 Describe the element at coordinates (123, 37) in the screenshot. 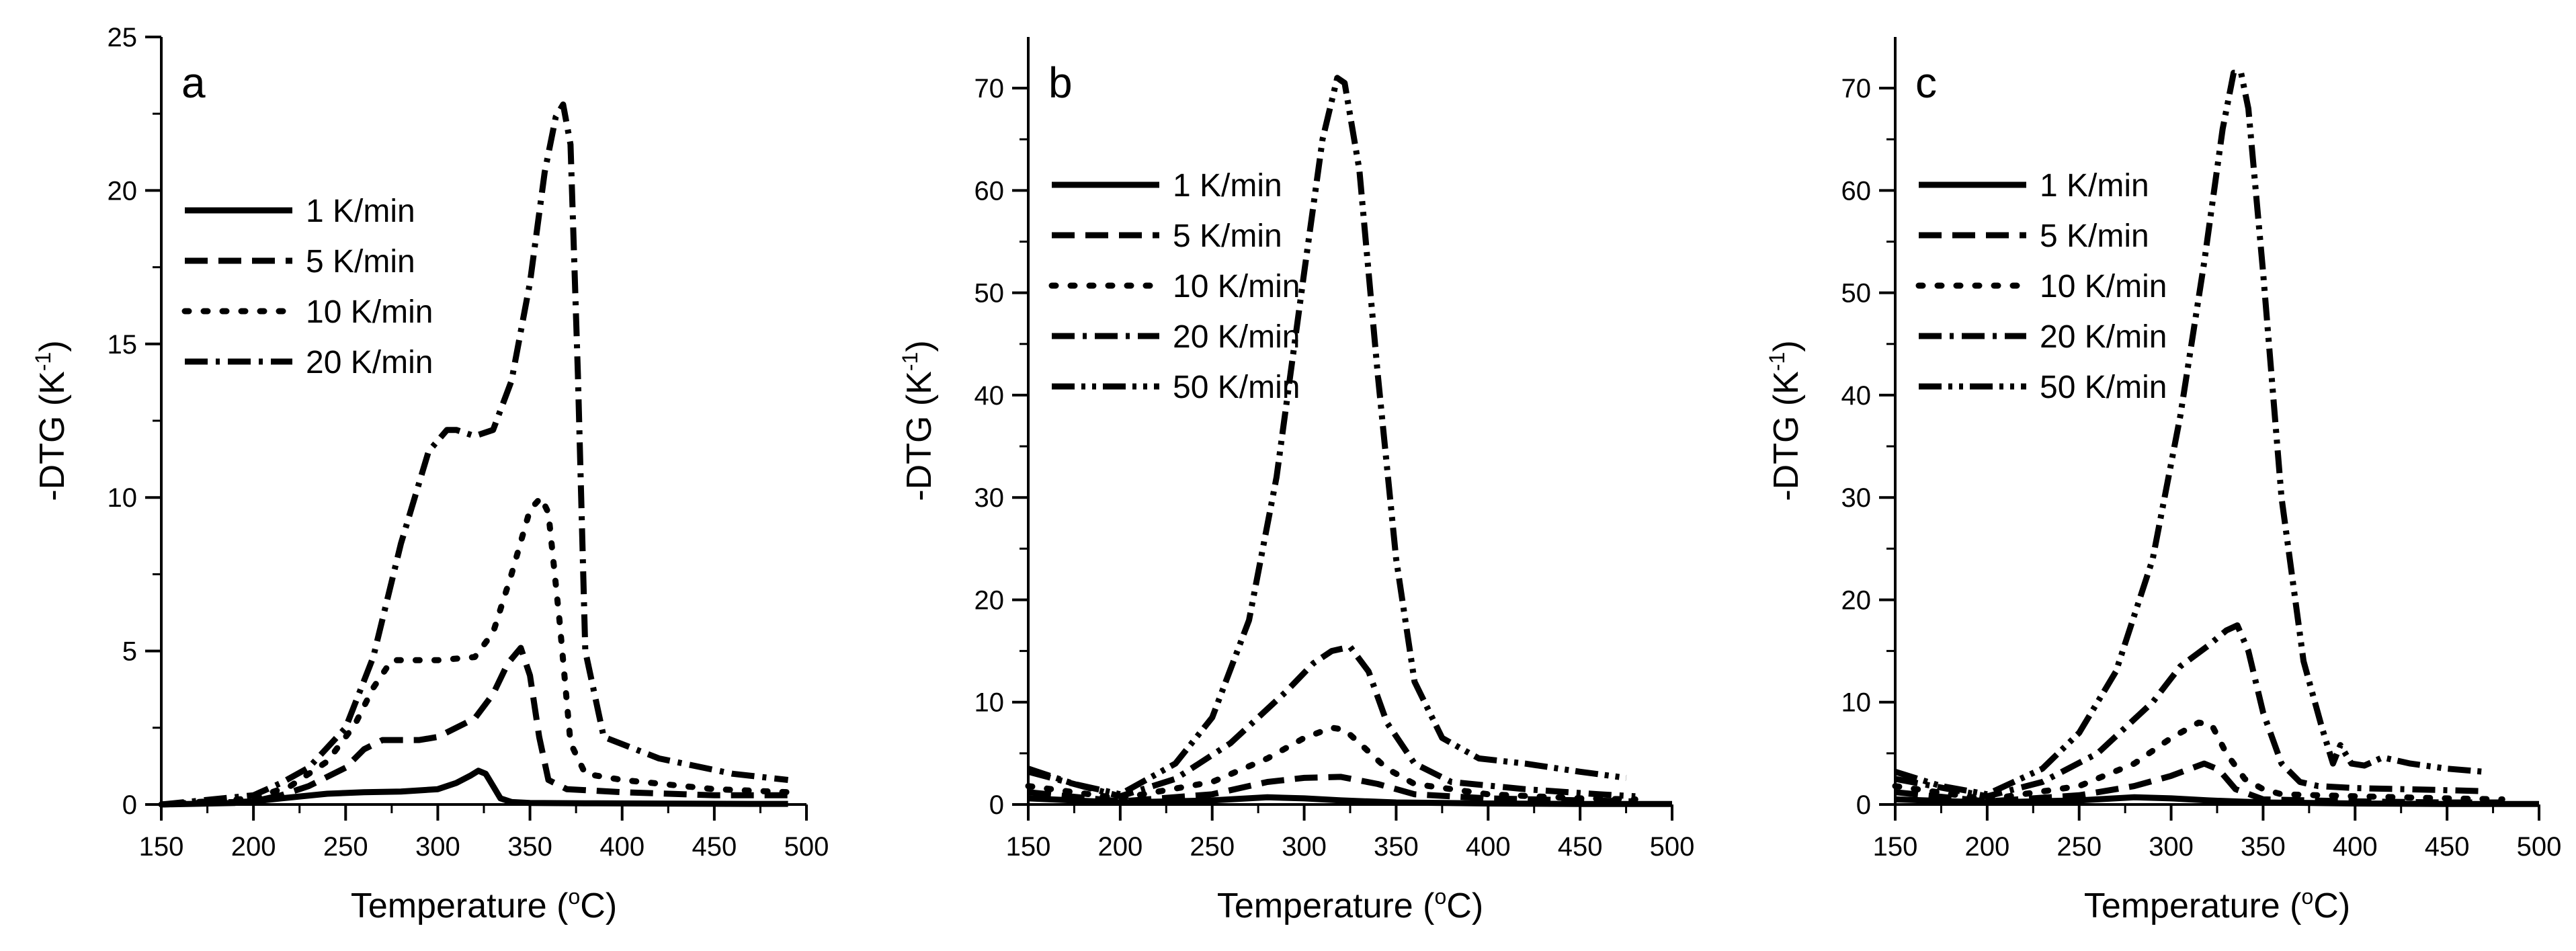

I see `y-tick-label: 25` at that location.